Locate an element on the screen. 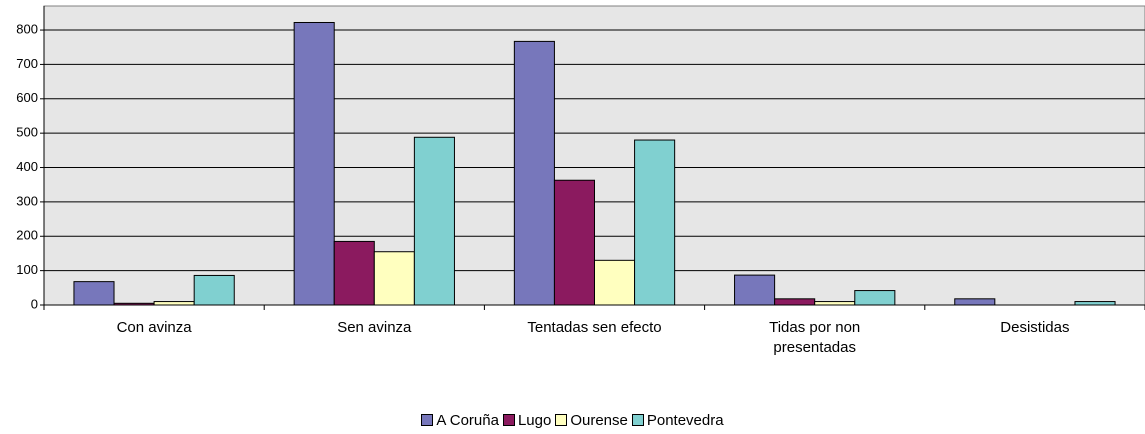 The image size is (1145, 434). y-tick-label: 700 is located at coordinates (27, 63).